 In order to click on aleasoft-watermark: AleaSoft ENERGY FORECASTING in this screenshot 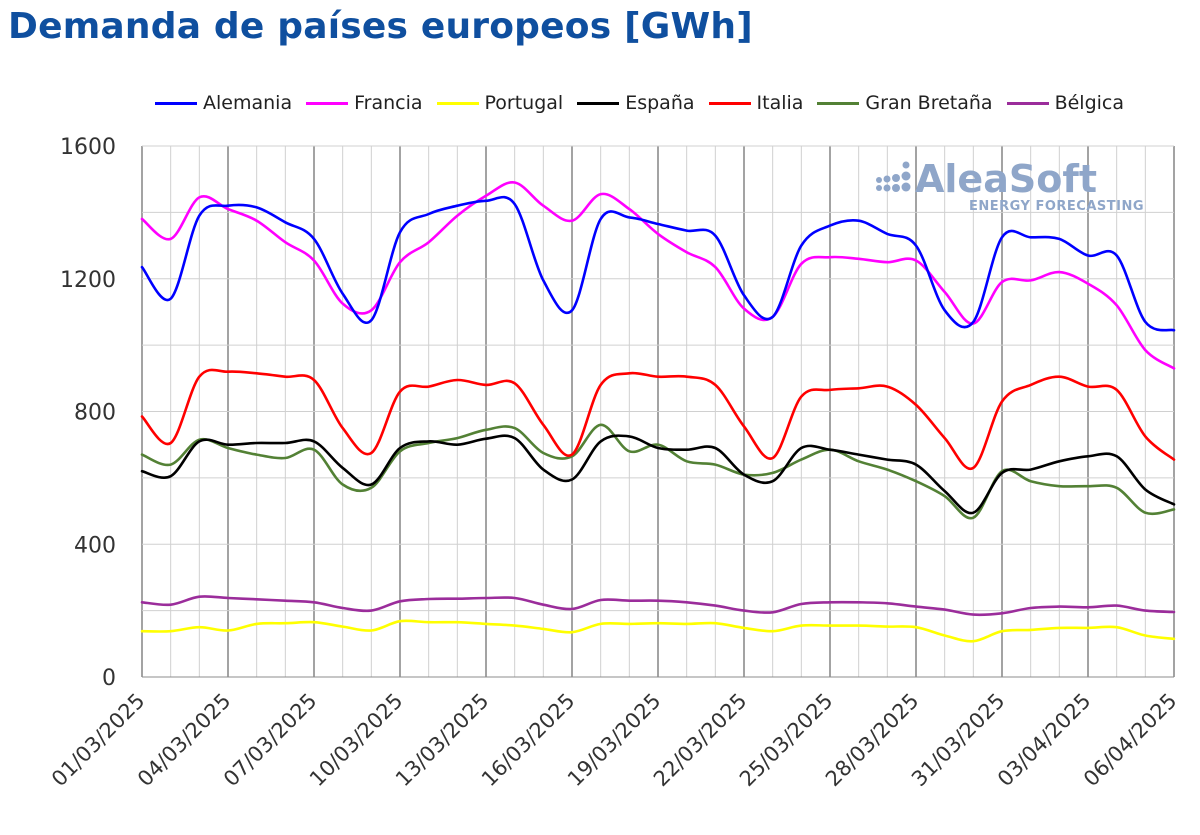, I will do `click(1010, 186)`.